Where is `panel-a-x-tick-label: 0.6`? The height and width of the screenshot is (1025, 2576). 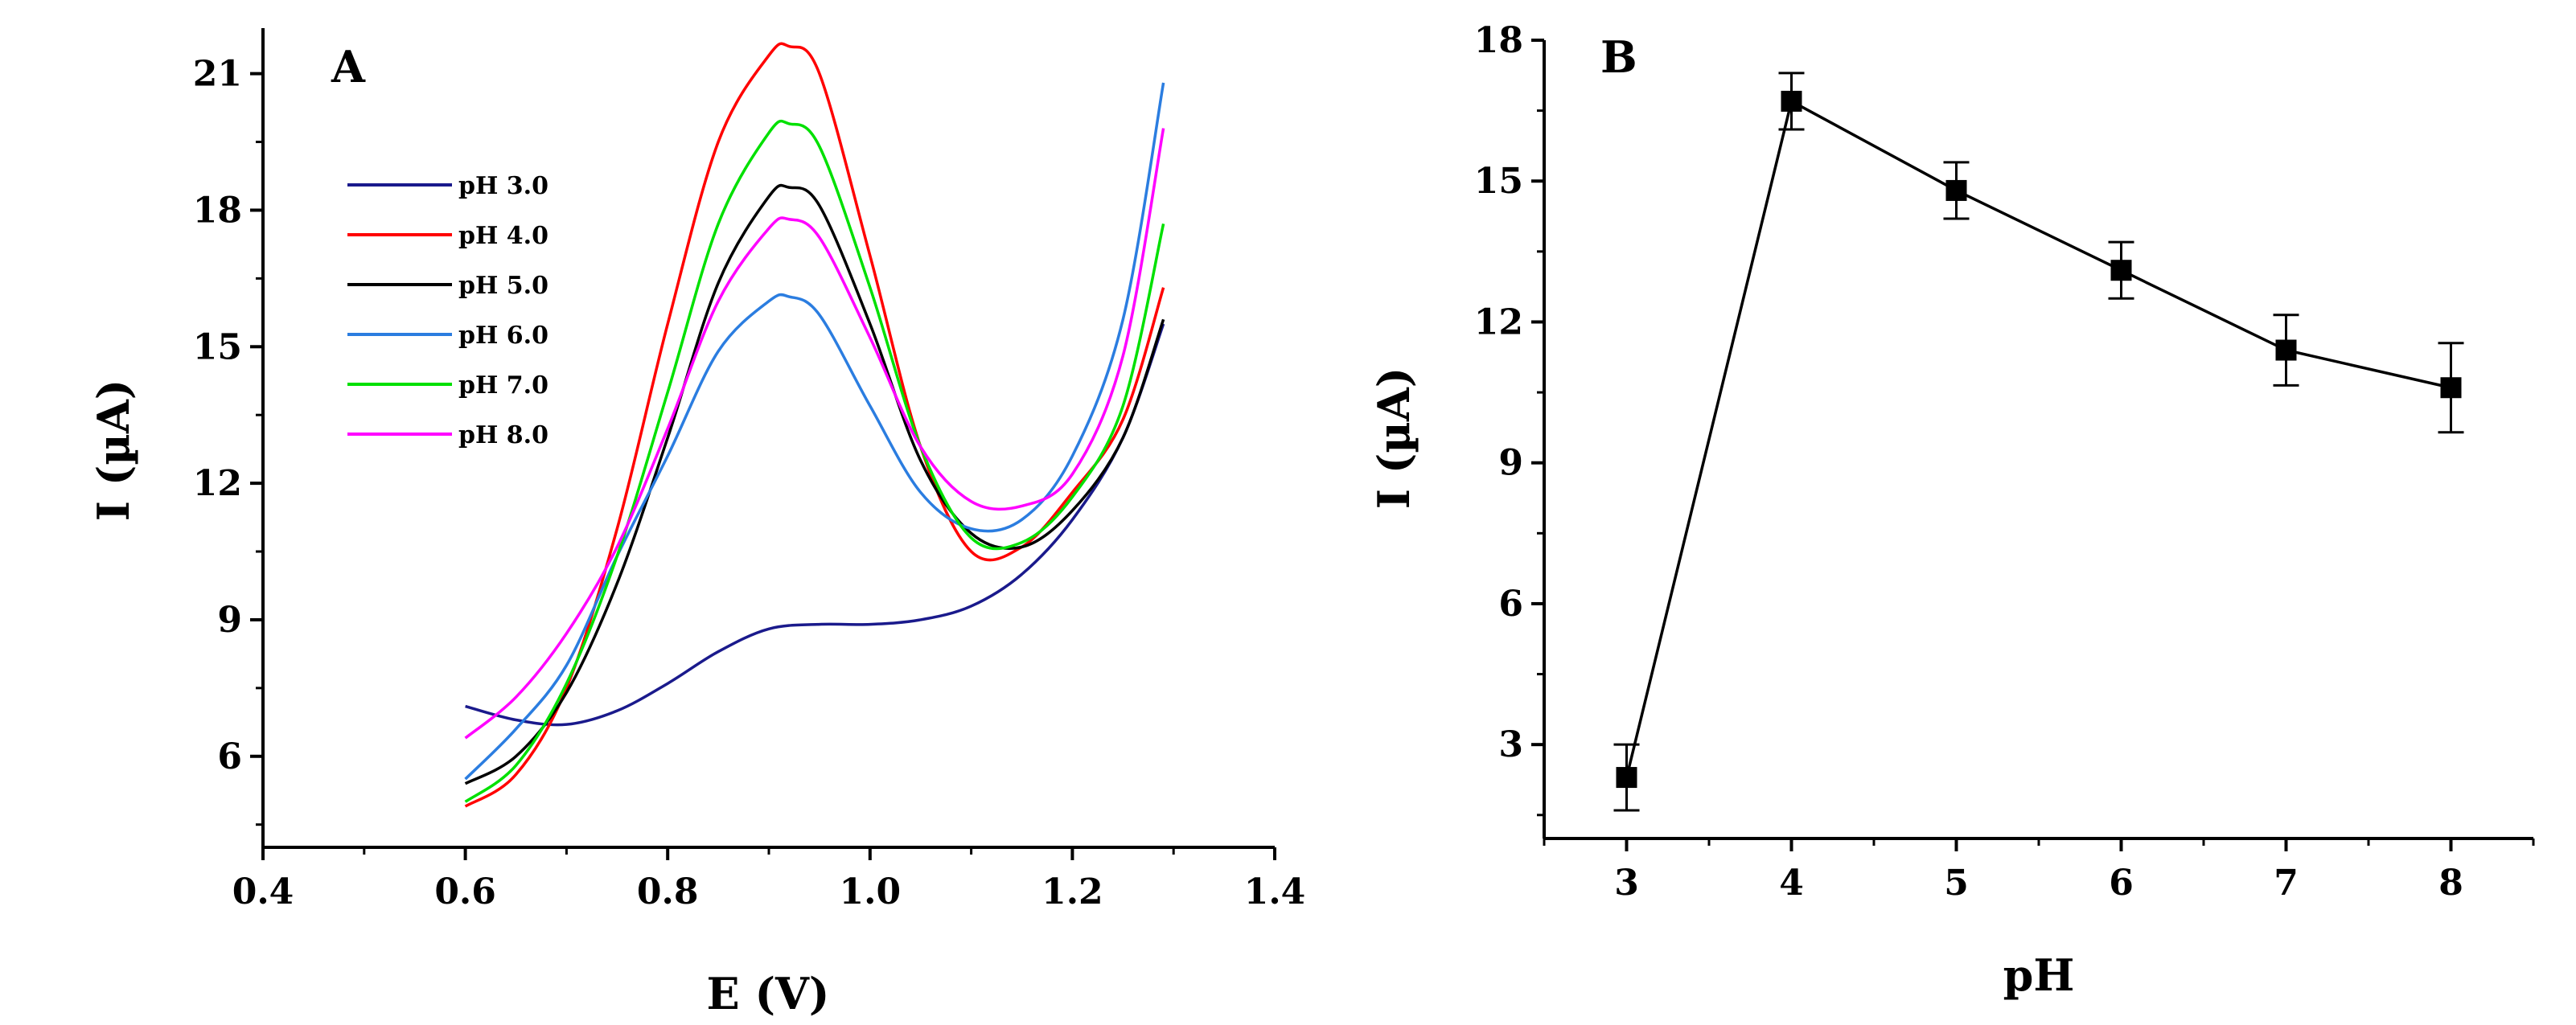 panel-a-x-tick-label: 0.6 is located at coordinates (465, 892).